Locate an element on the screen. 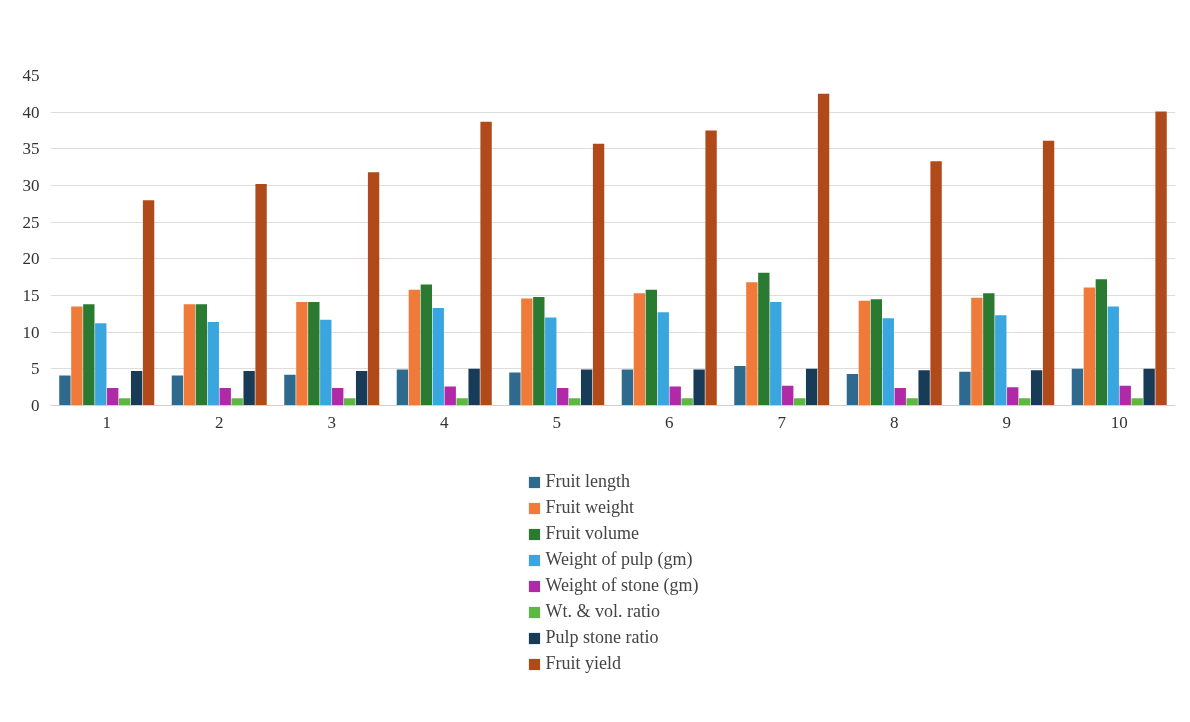 The image size is (1190, 722). legend-label: Fruit weight is located at coordinates (589, 507).